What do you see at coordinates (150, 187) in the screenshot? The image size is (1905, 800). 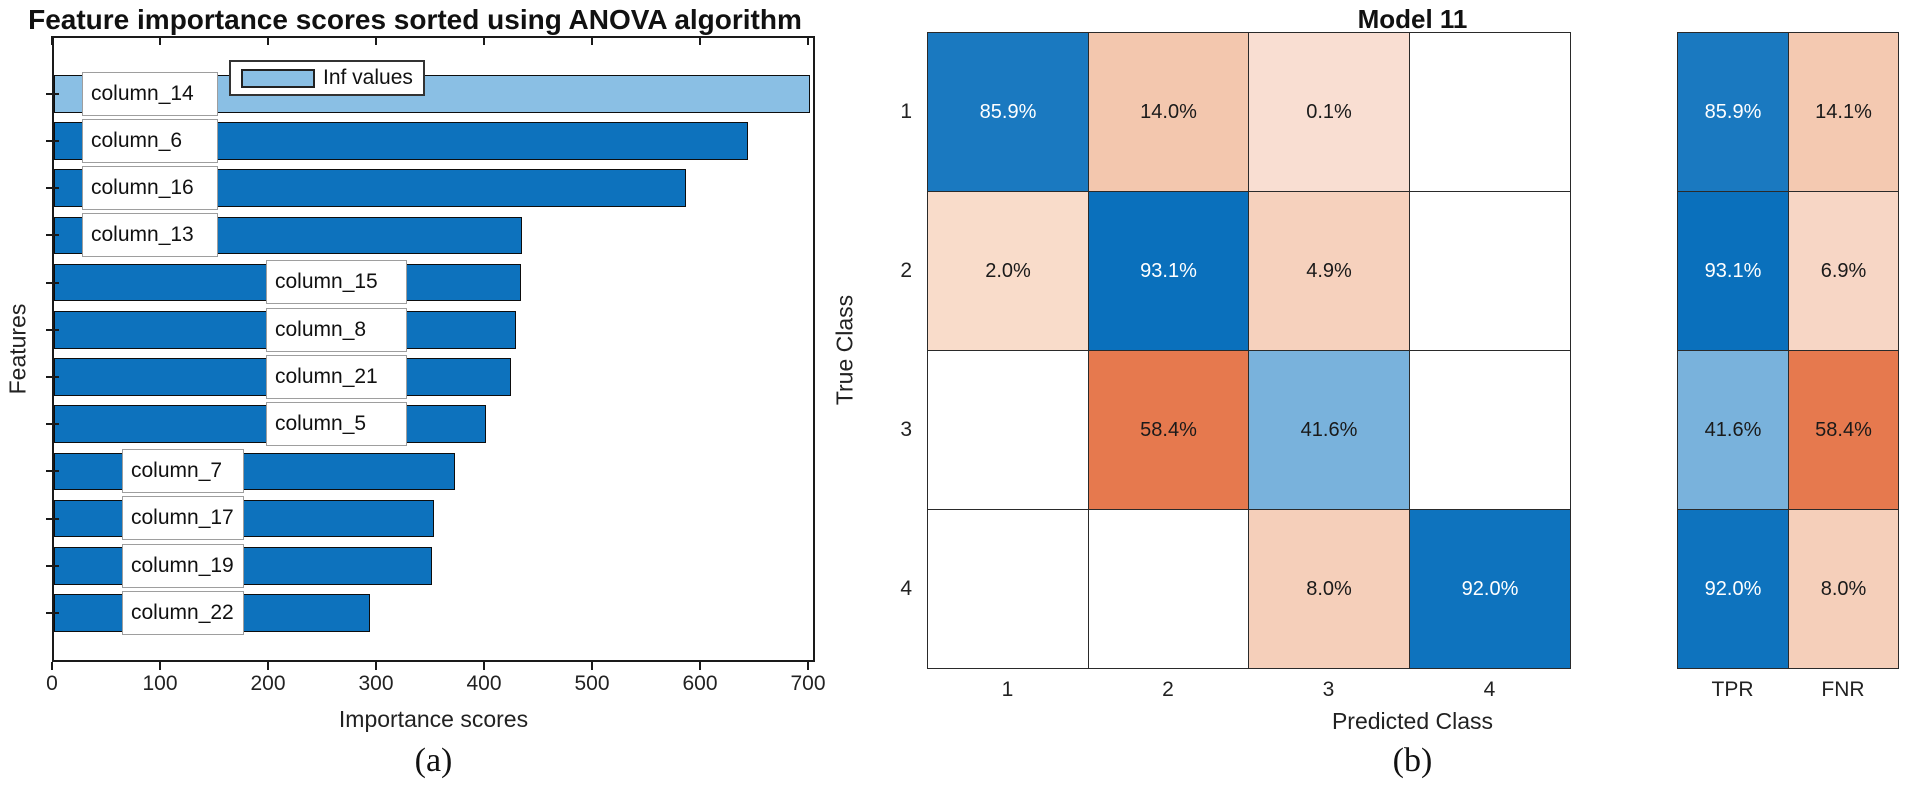 I see `bar-label-column_16: column_16` at bounding box center [150, 187].